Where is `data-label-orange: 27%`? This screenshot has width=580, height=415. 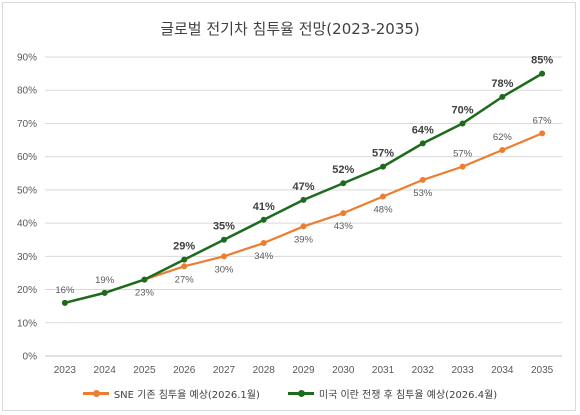 data-label-orange: 27% is located at coordinates (185, 279).